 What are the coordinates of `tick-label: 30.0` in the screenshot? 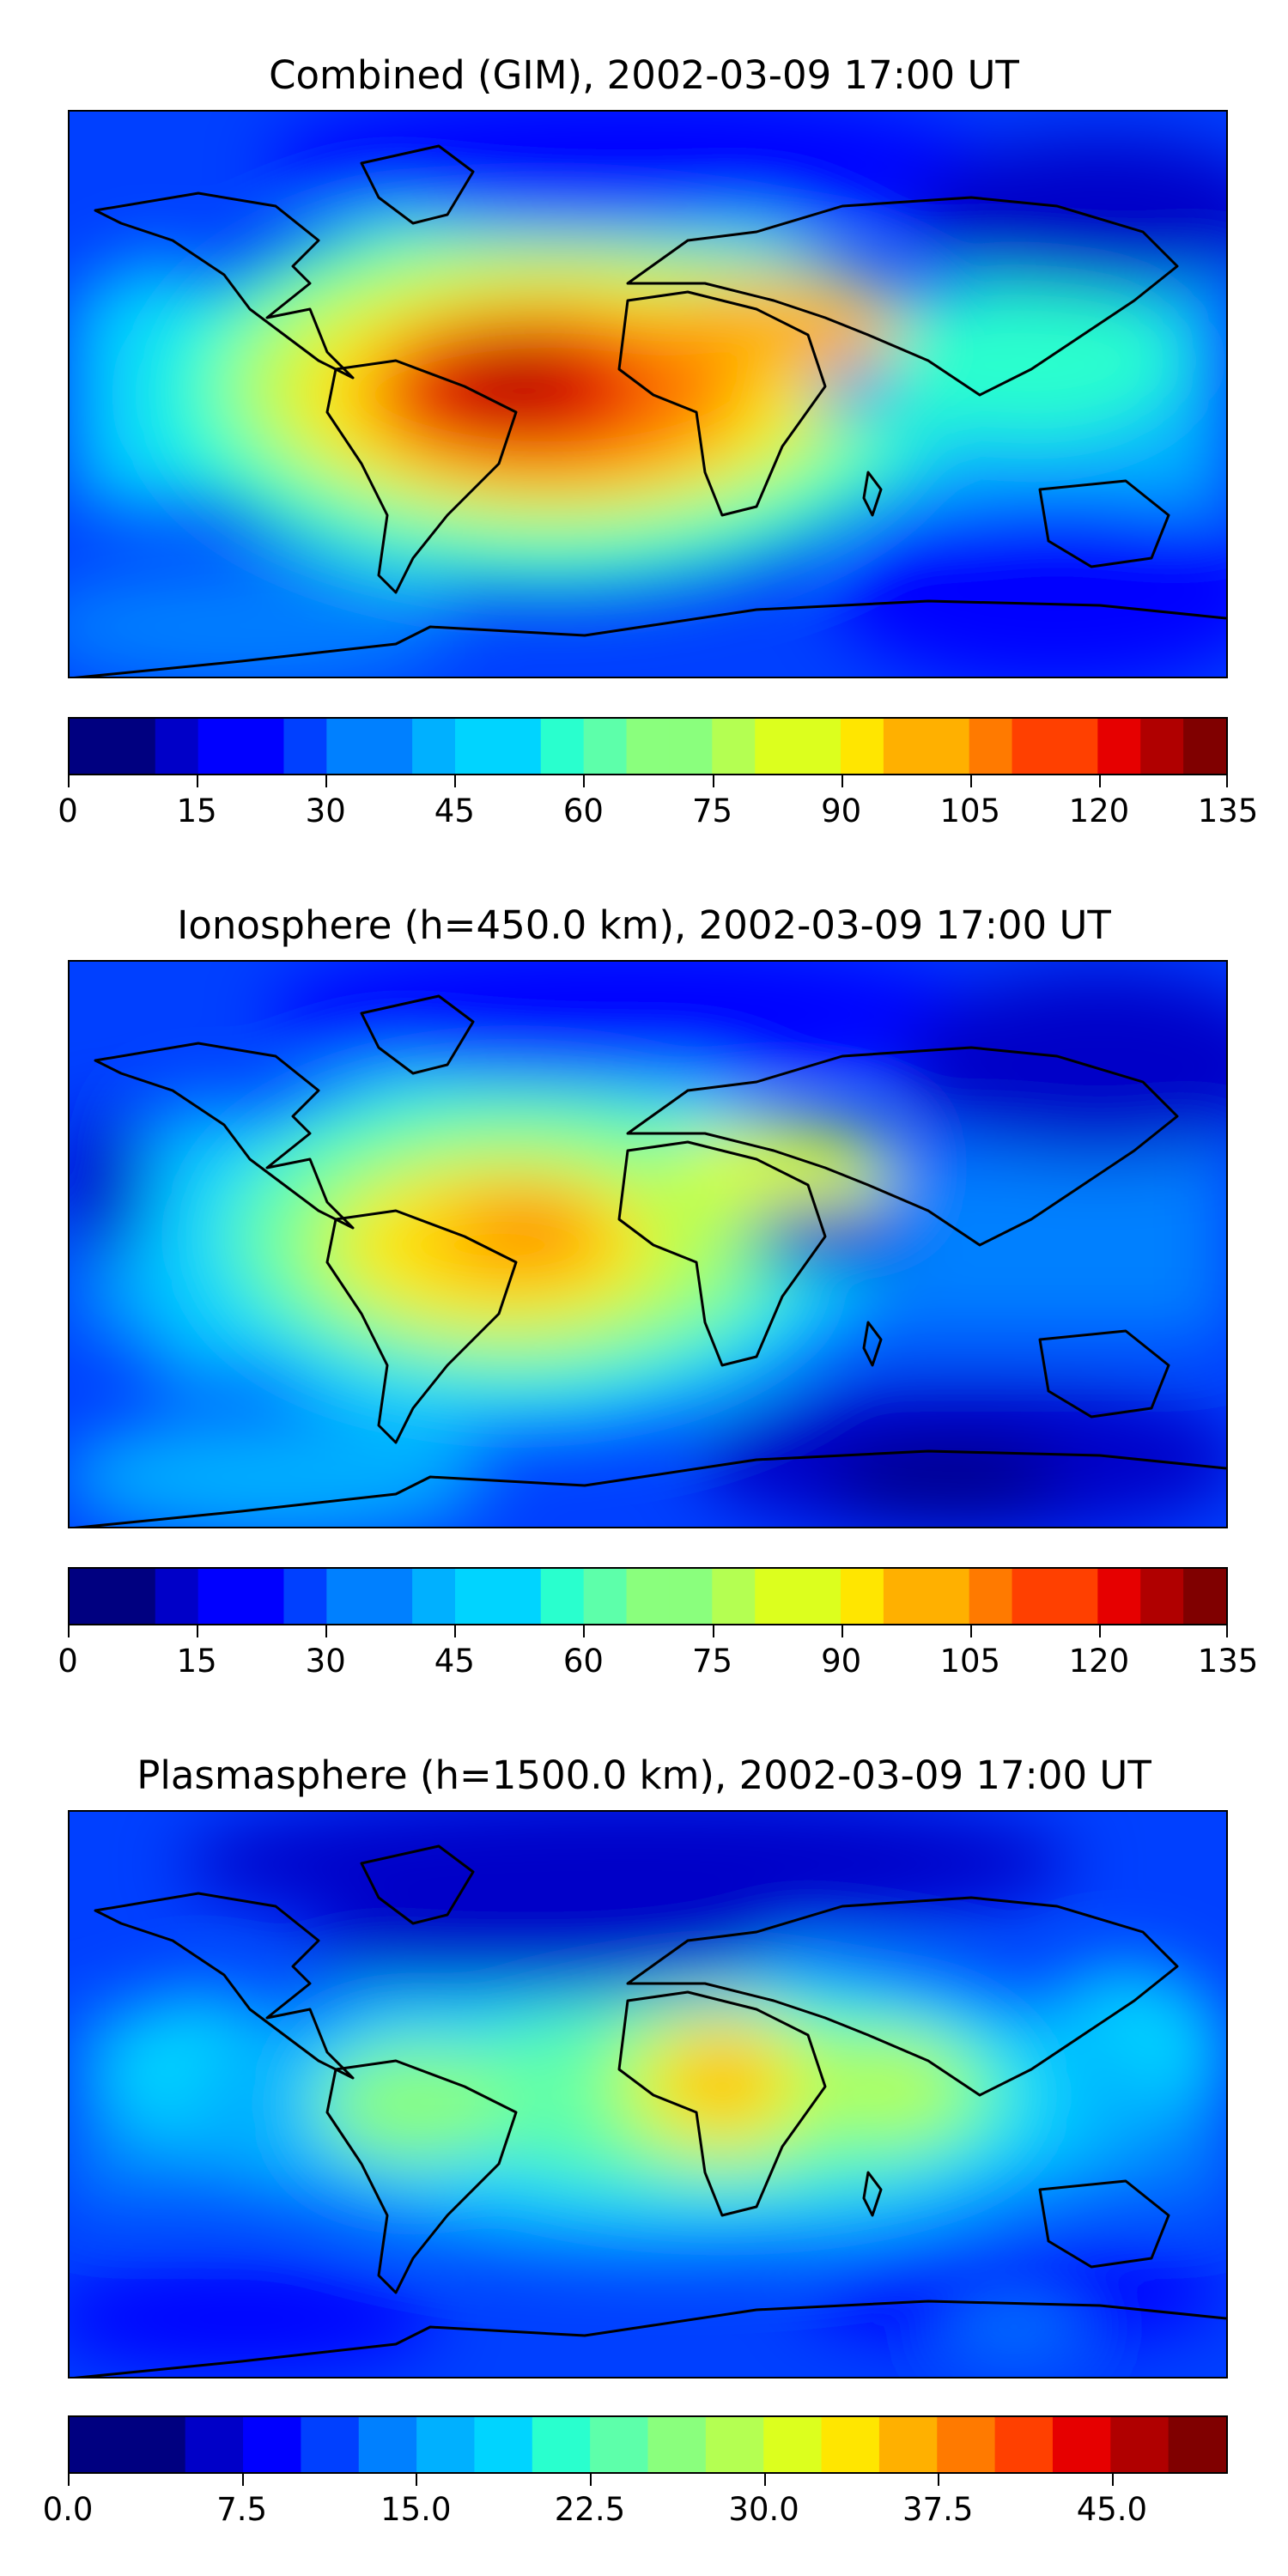 It's located at (764, 2509).